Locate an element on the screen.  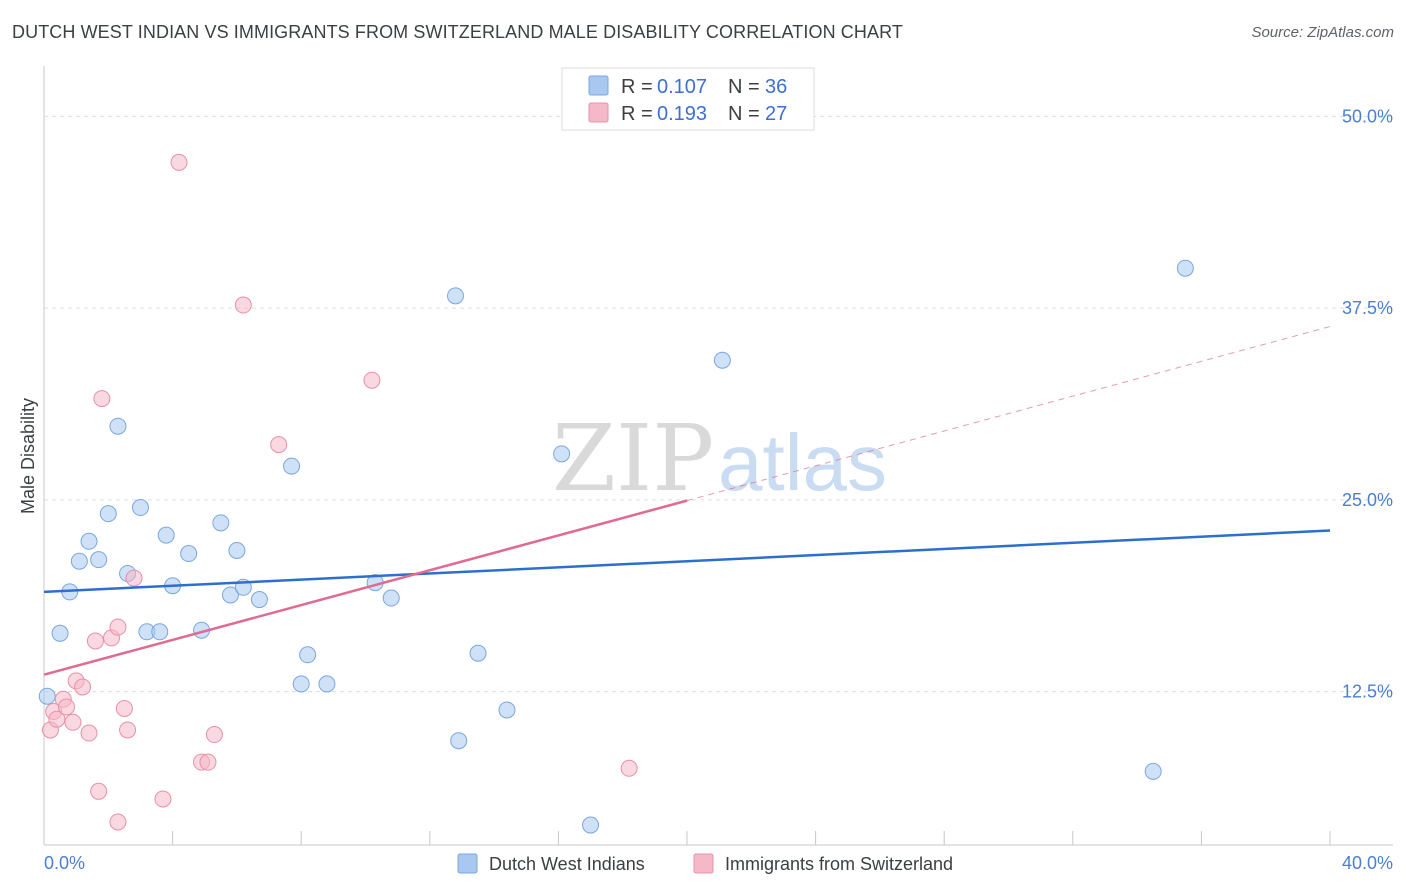
x-tick-label-max: 40.0% is located at coordinates (1367, 863).